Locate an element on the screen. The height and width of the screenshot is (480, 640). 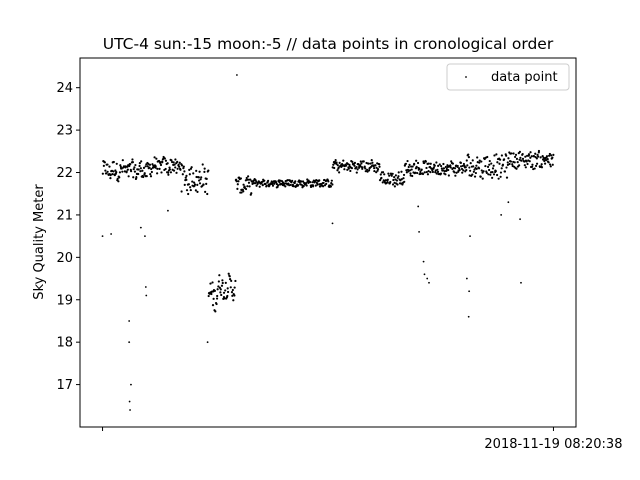
legend: data point is located at coordinates (508, 77).